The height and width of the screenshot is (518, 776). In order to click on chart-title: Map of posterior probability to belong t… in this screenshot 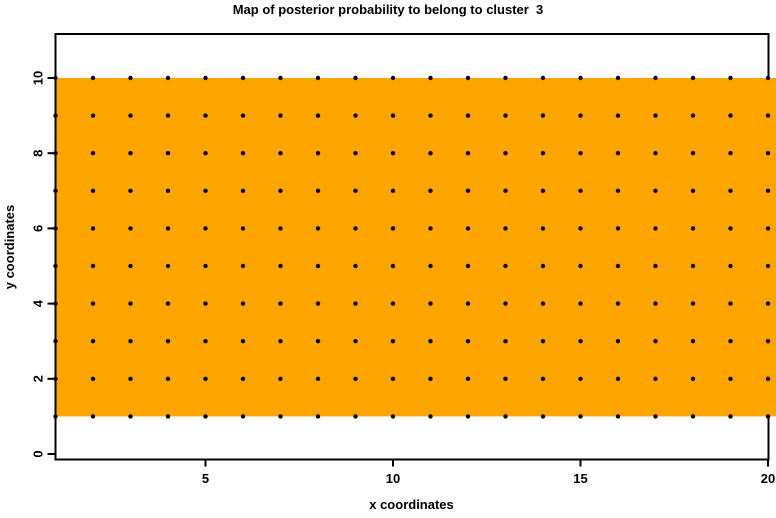, I will do `click(388, 9)`.